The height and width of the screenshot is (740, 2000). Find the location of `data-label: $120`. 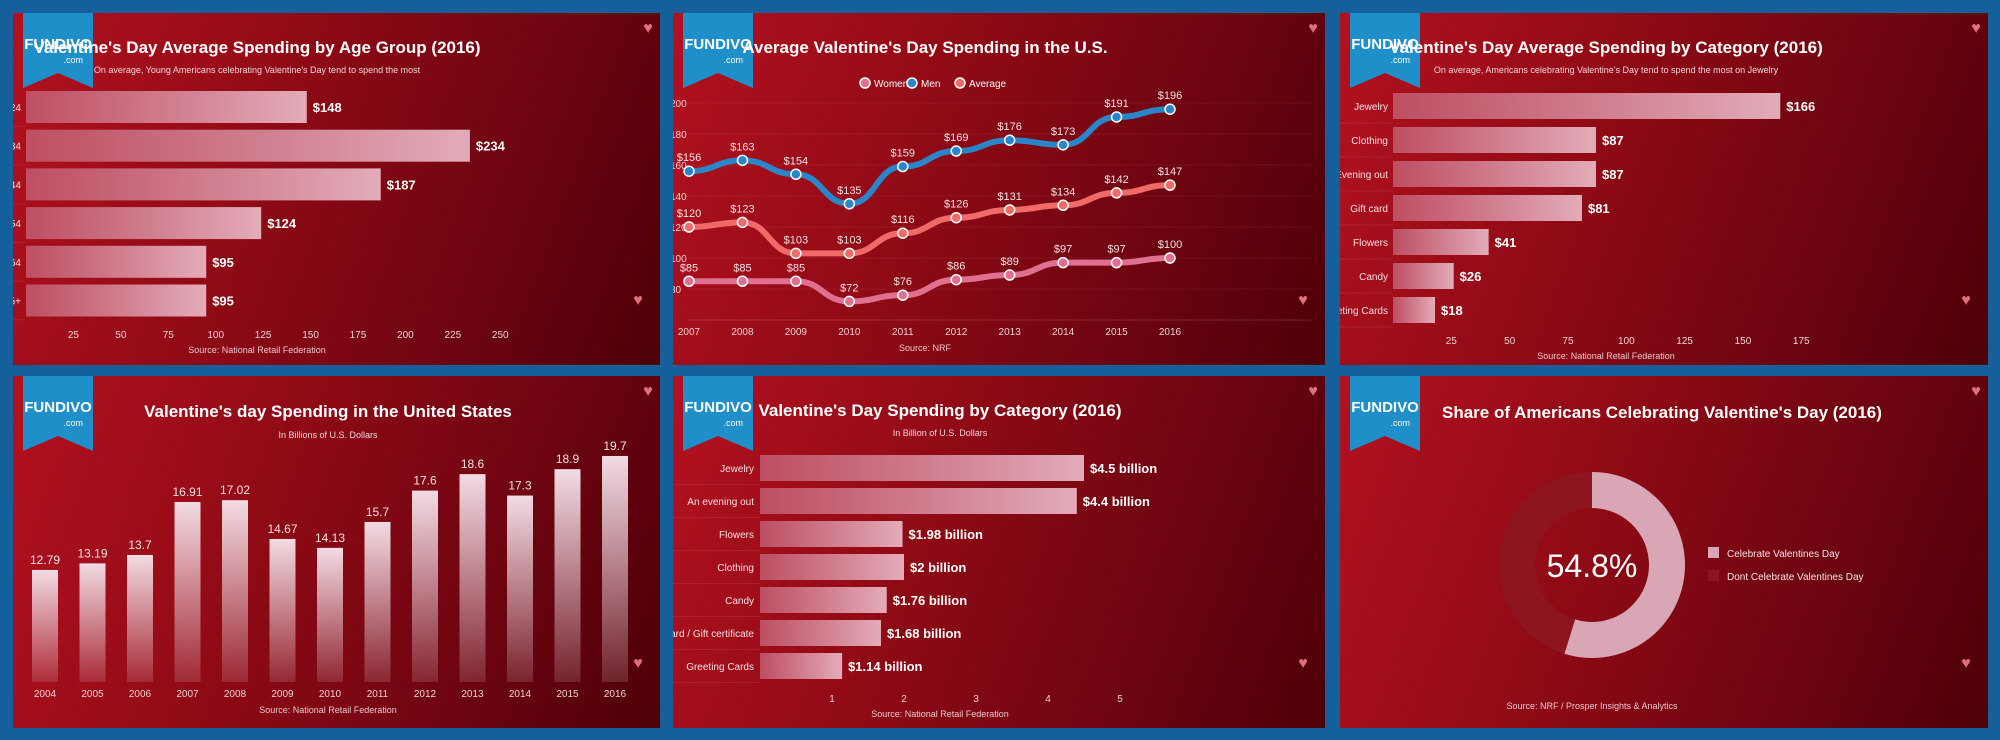

data-label: $120 is located at coordinates (689, 214).